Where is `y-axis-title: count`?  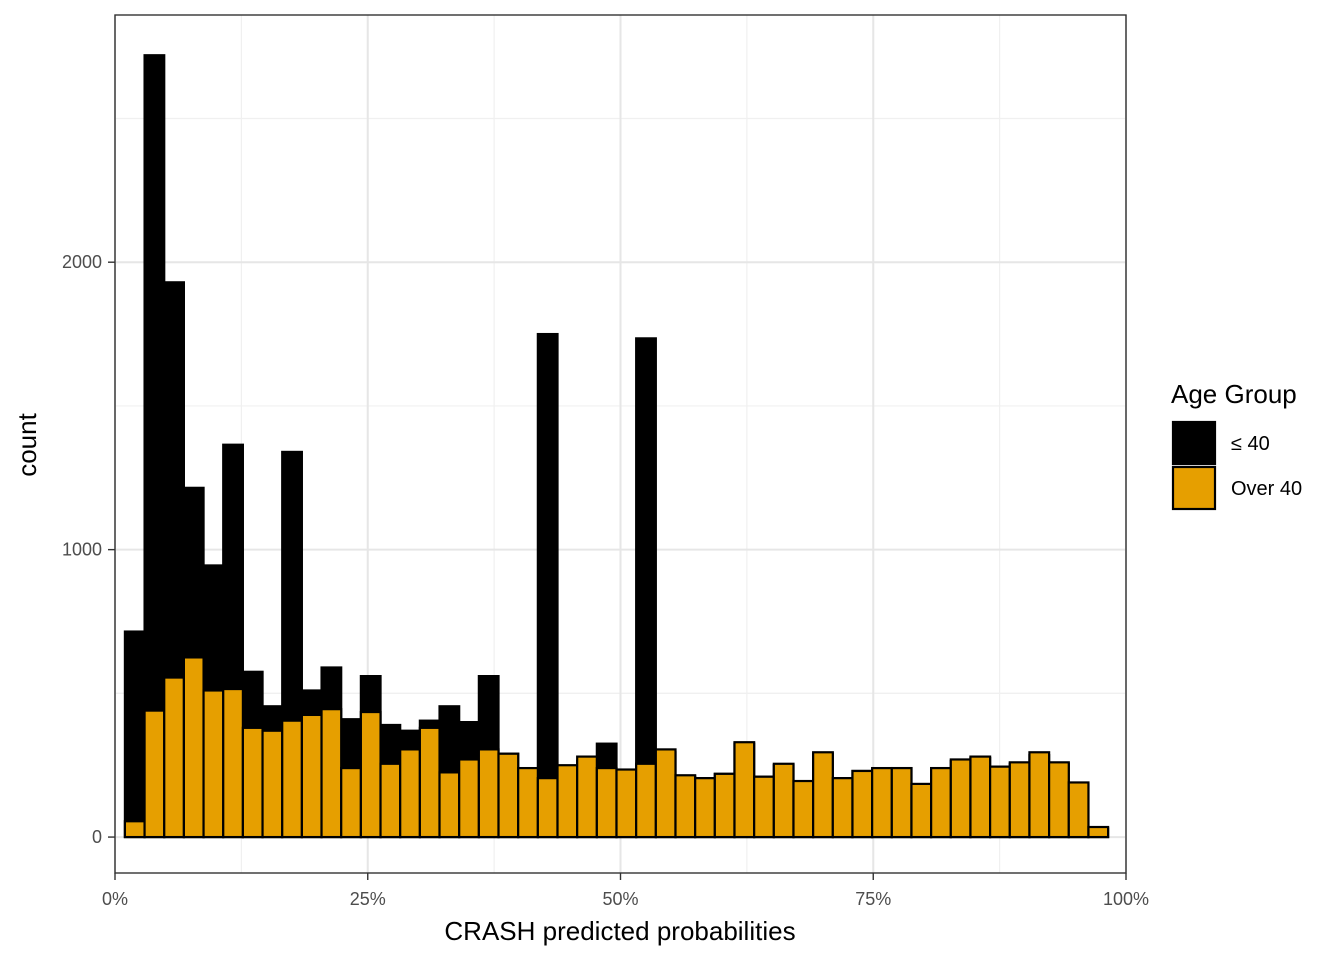
y-axis-title: count is located at coordinates (27, 444).